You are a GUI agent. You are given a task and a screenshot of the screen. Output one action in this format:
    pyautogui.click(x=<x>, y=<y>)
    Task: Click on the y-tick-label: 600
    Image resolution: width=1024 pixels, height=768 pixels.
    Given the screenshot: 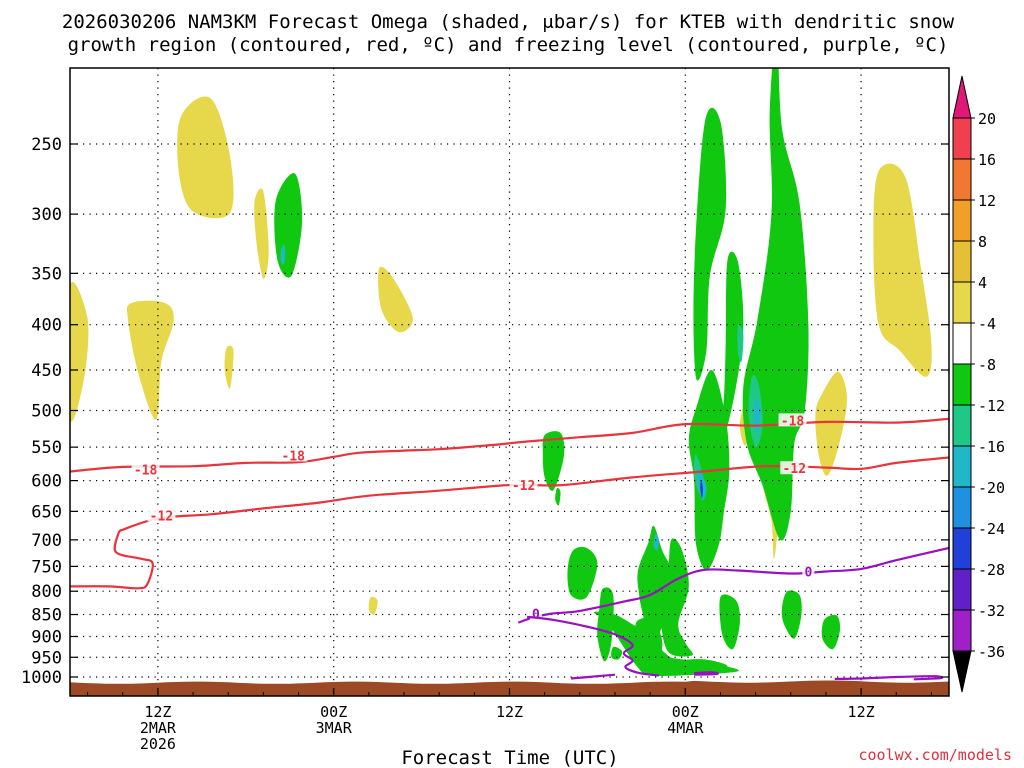 What is the action you would take?
    pyautogui.click(x=46, y=482)
    